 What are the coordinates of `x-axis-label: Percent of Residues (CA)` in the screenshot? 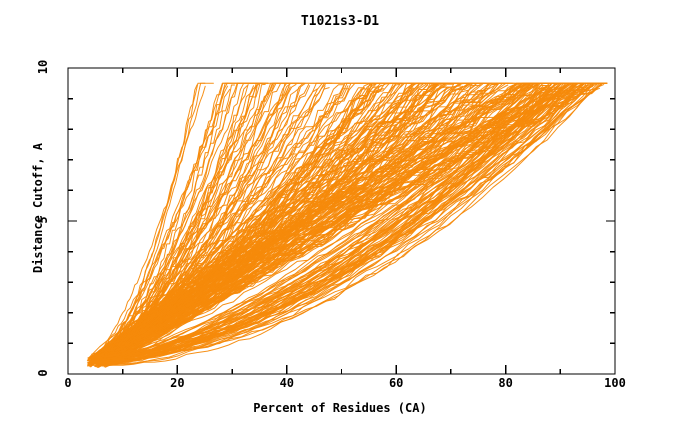 It's located at (340, 408).